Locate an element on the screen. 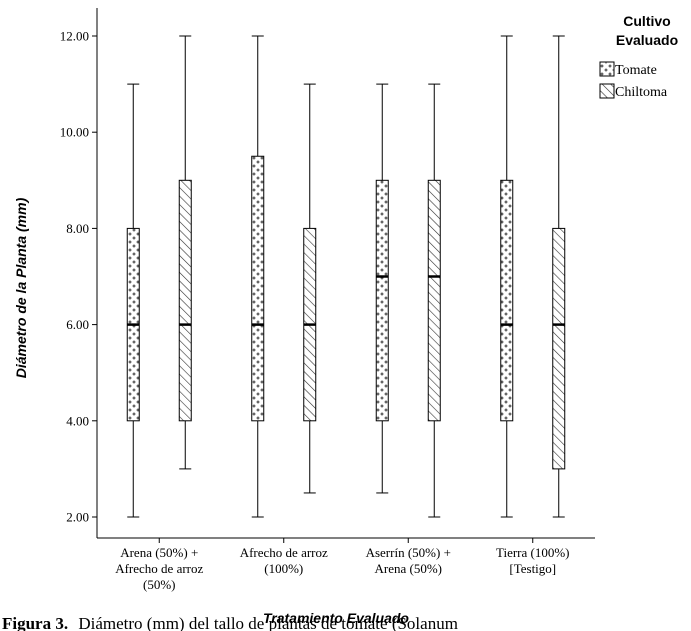  x-tick-label: [Testigo] is located at coordinates (532, 568).